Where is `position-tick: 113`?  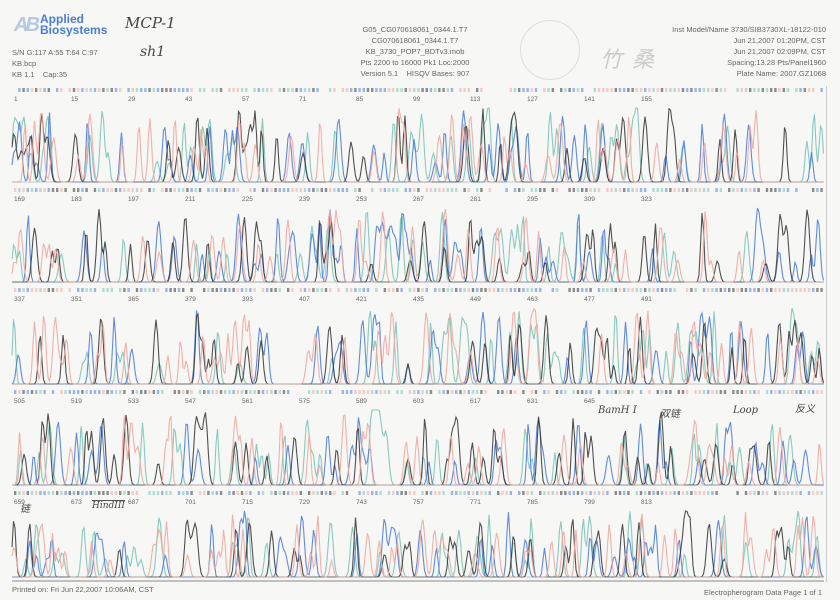
position-tick: 113 is located at coordinates (475, 99).